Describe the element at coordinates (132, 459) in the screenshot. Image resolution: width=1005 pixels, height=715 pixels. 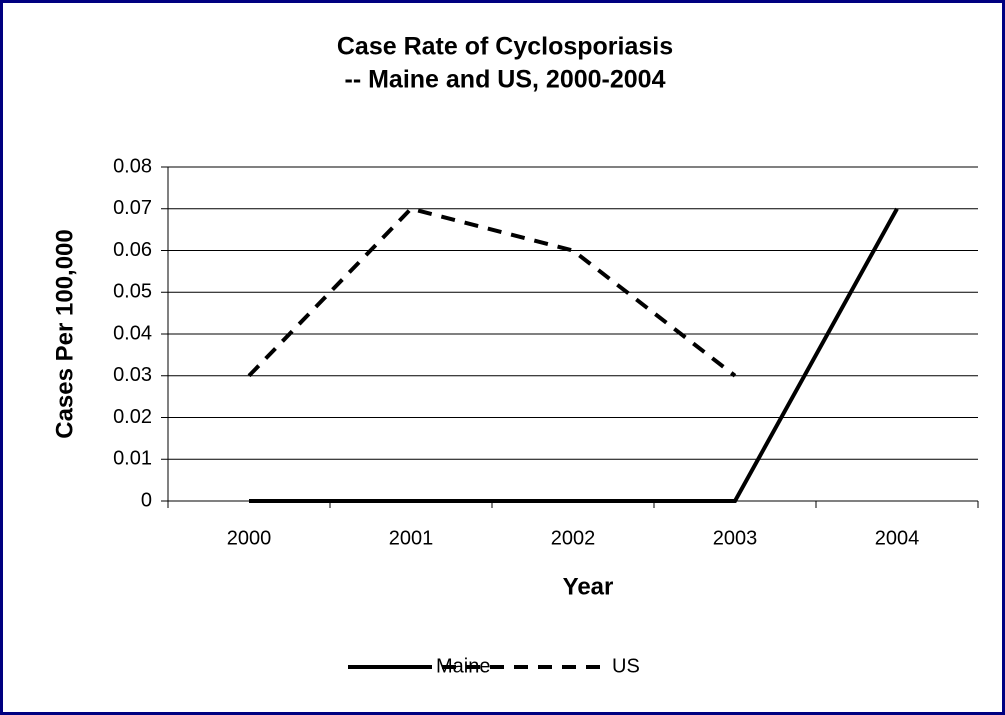
I see `y-tick-label: 0.01` at that location.